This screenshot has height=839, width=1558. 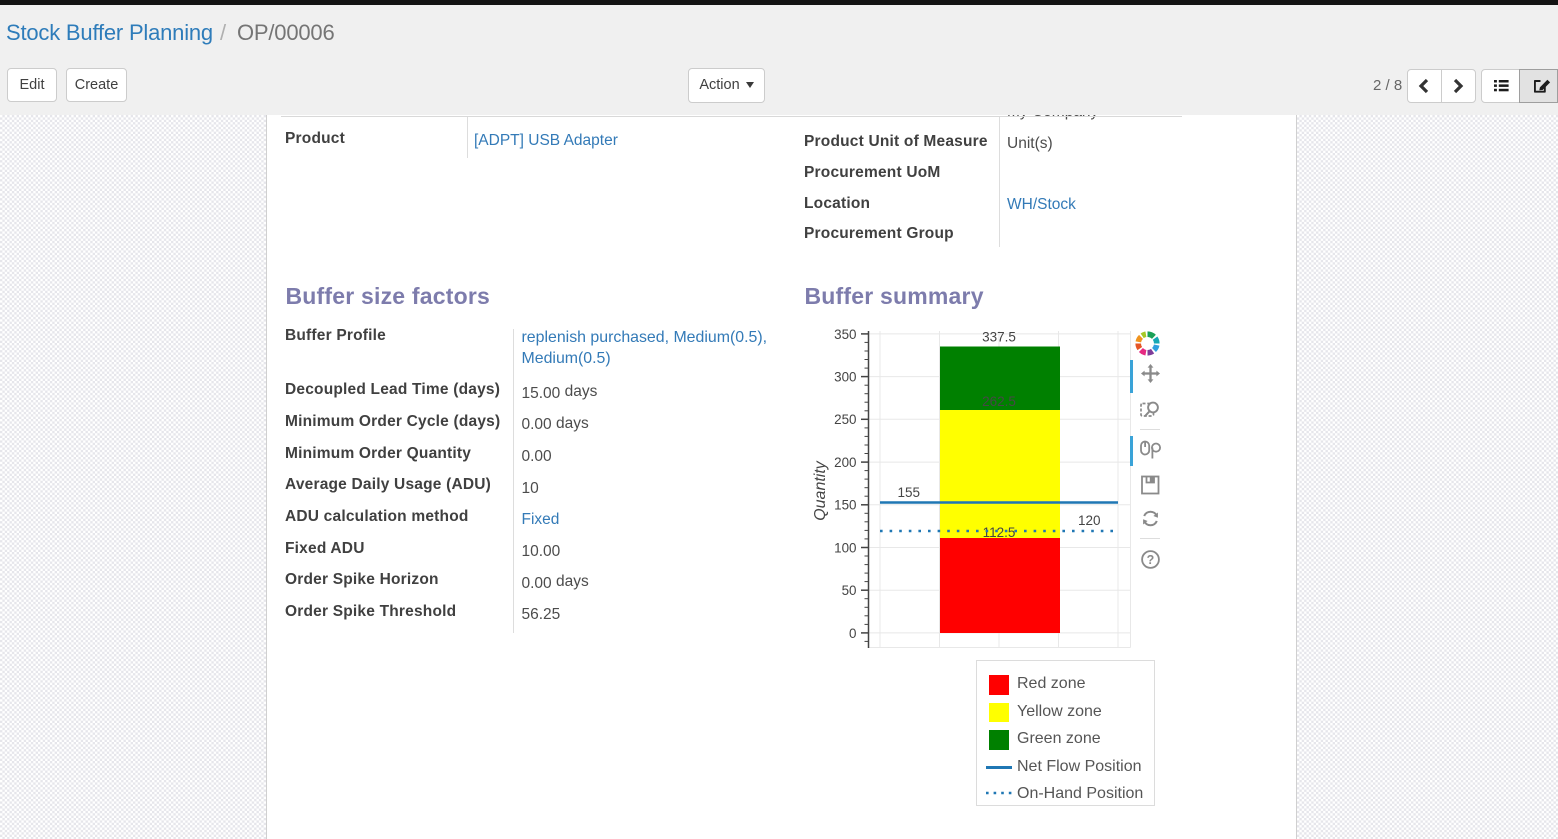 I want to click on svg-text: Quantity, so click(x=820, y=490).